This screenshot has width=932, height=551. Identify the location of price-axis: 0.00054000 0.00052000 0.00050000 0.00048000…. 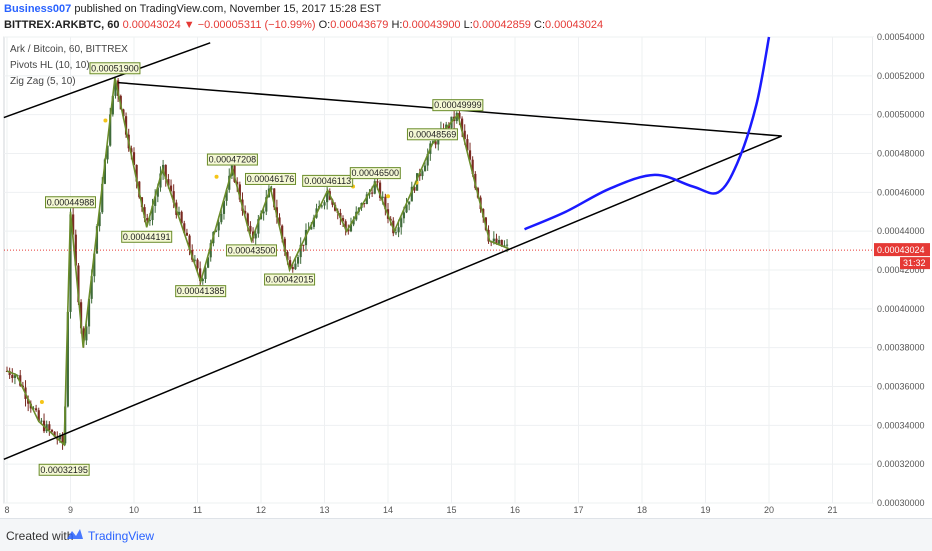
(902, 270).